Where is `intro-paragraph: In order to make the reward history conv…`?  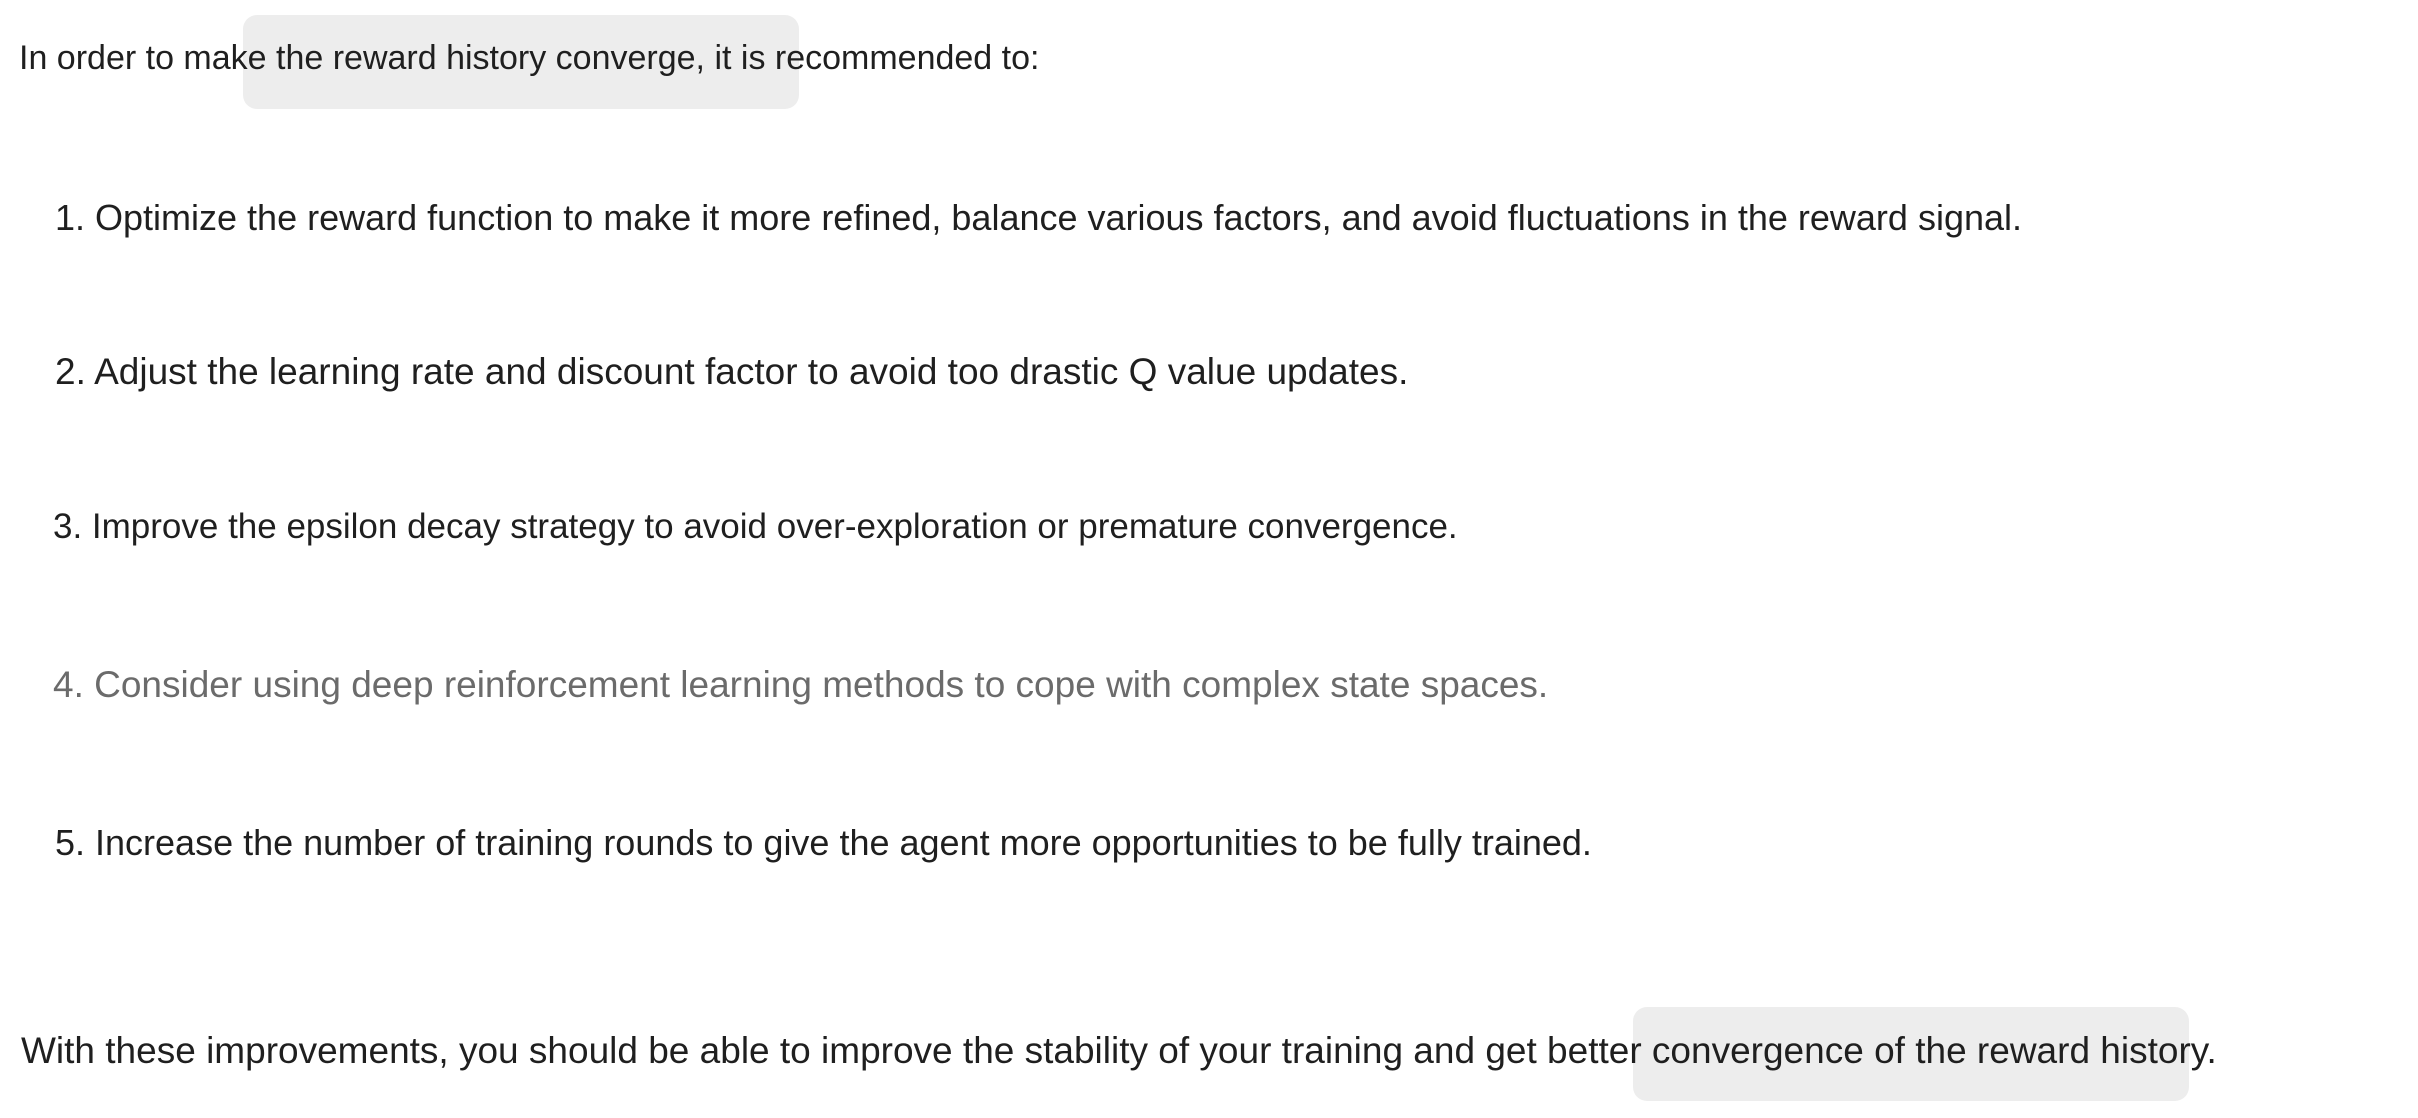
intro-paragraph: In order to make the reward history conv… is located at coordinates (529, 58).